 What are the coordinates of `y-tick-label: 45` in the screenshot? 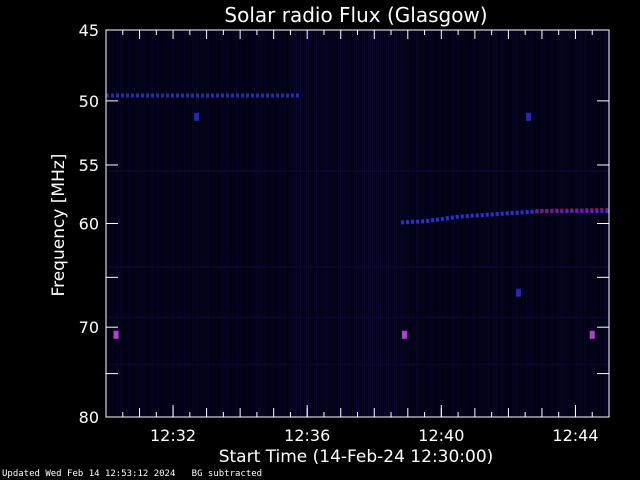 It's located at (89, 30).